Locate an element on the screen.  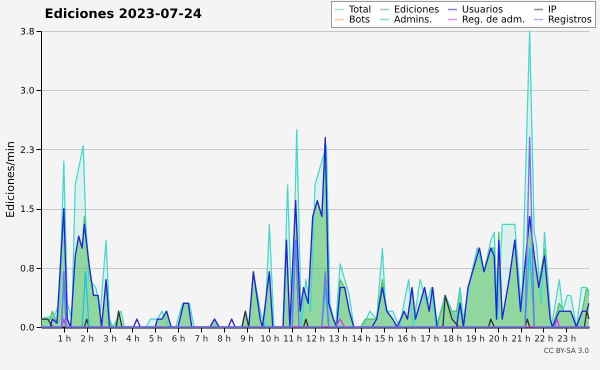
x-tick-label: 12 h is located at coordinates (315, 339).